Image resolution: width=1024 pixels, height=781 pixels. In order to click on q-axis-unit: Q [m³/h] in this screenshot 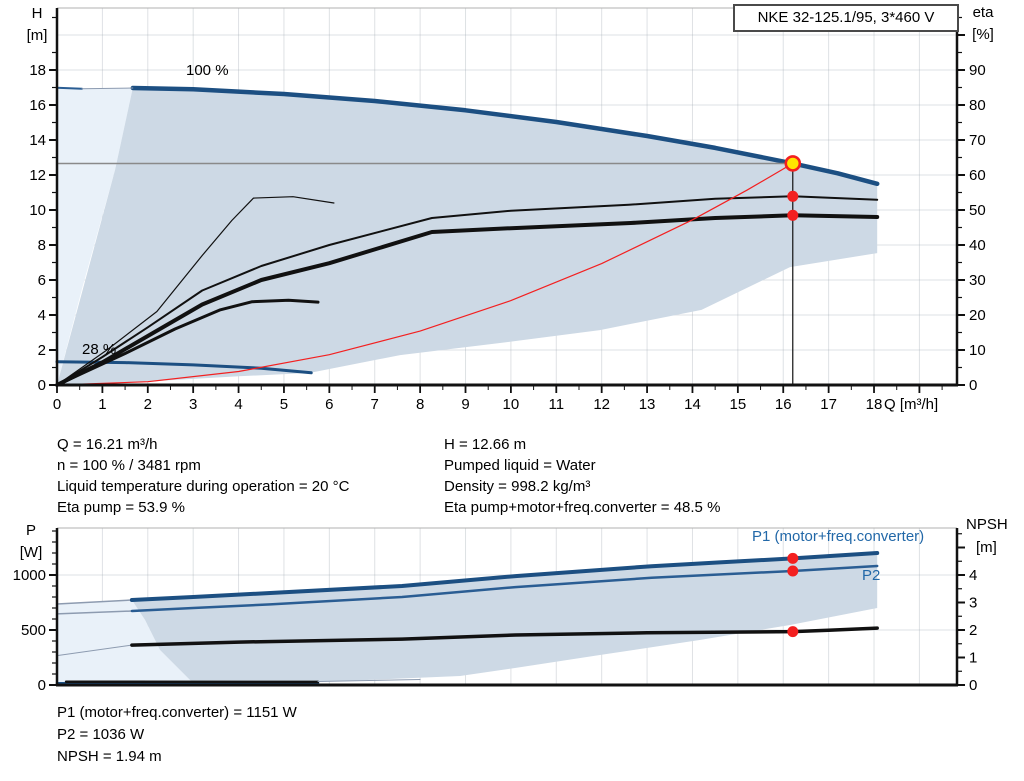, I will do `click(911, 404)`.